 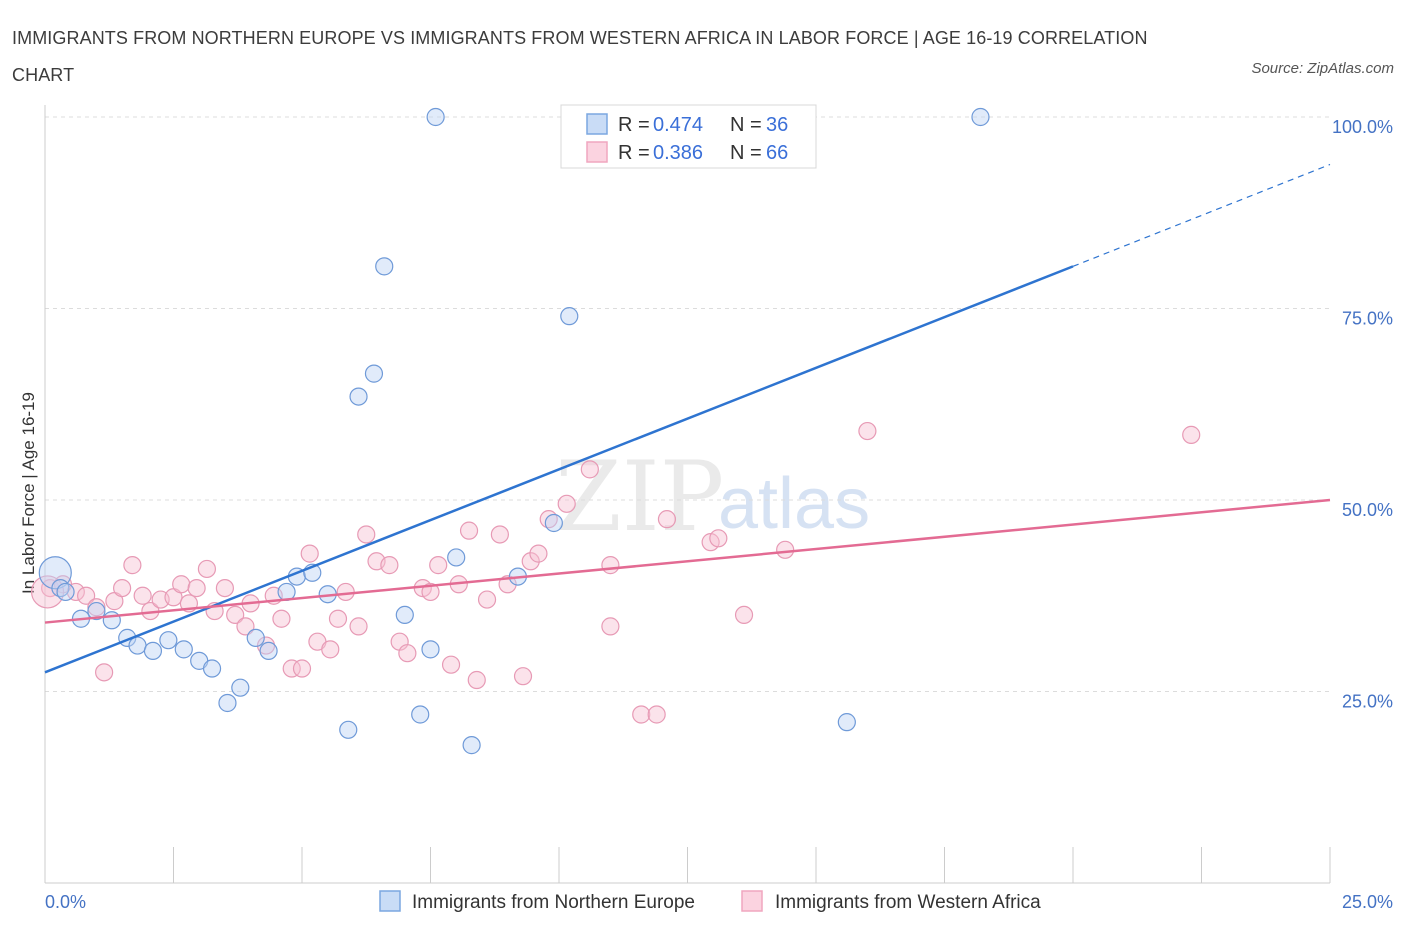 I want to click on legend-r-value-europe: 0.474, so click(x=678, y=125).